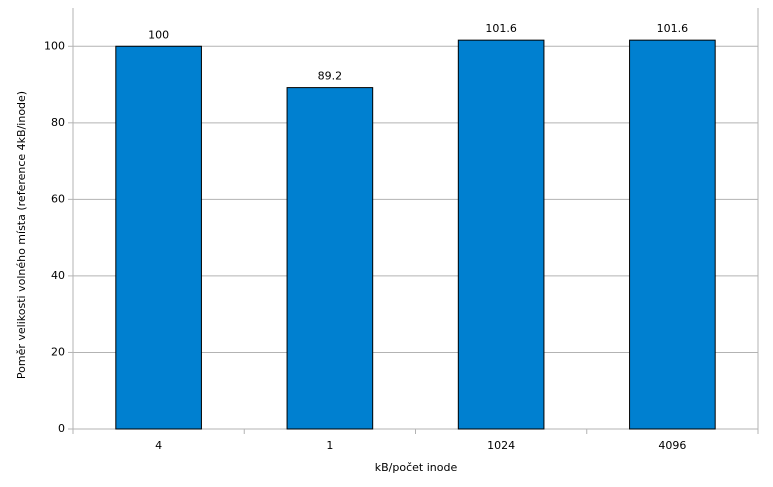  What do you see at coordinates (58, 122) in the screenshot?
I see `y-tick-label: 80` at bounding box center [58, 122].